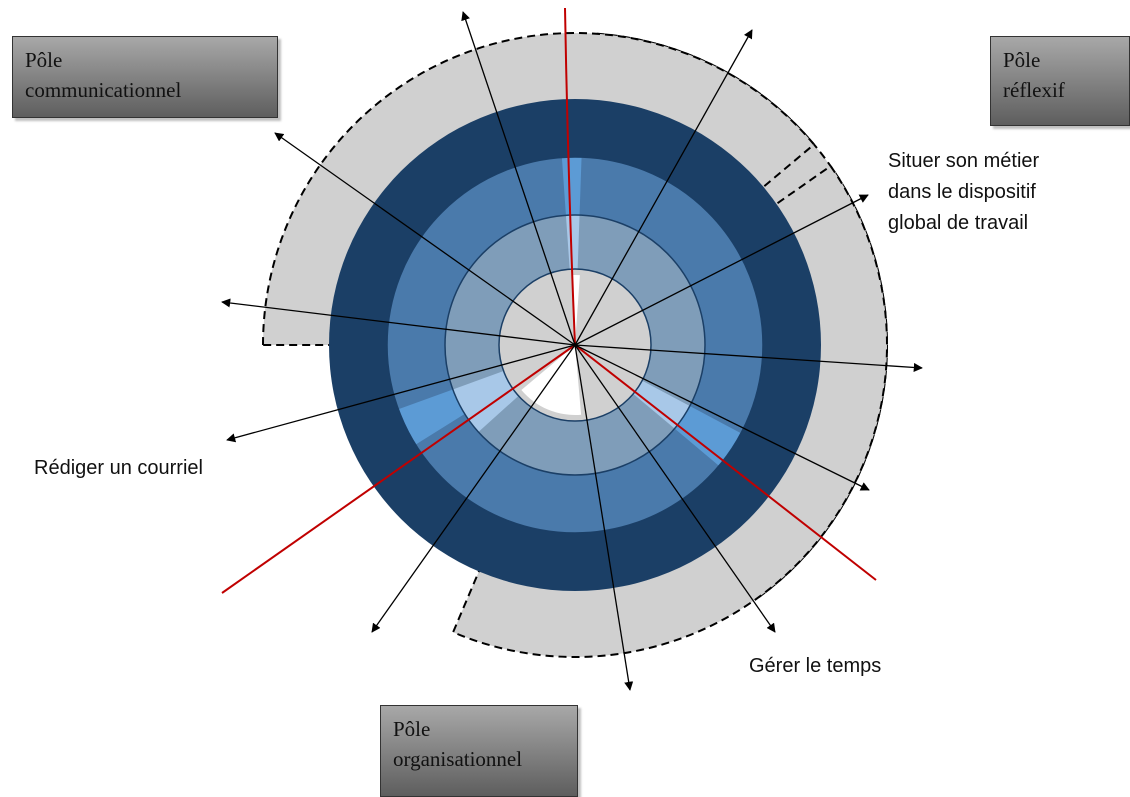 The height and width of the screenshot is (797, 1130). I want to click on pole-reflexif-line1: Pôle, so click(1022, 60).